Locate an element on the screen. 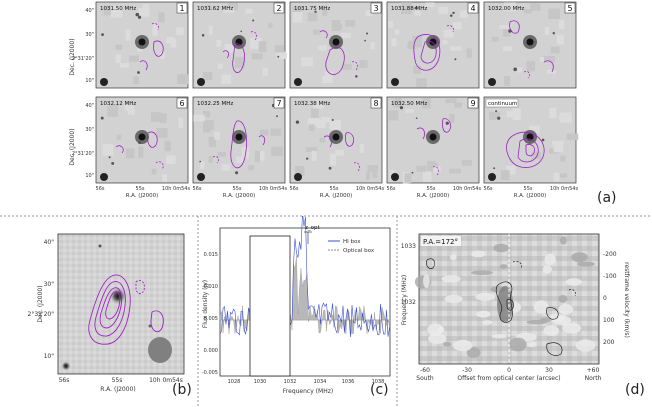  d-south: South is located at coordinates (425, 378).